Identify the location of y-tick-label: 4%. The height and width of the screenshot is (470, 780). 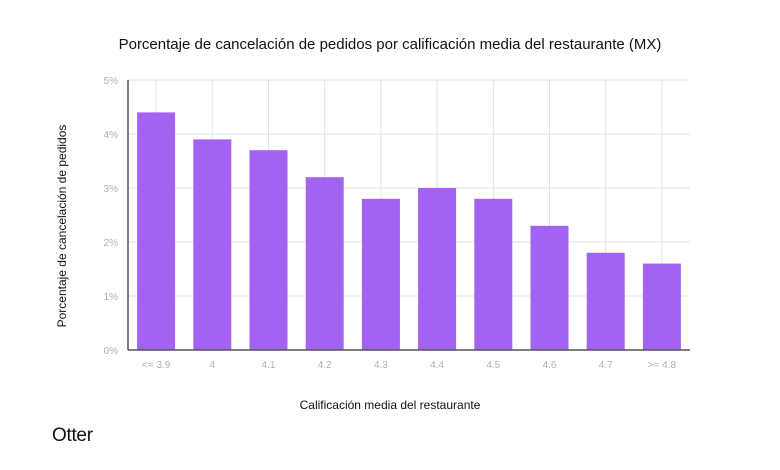
(111, 135).